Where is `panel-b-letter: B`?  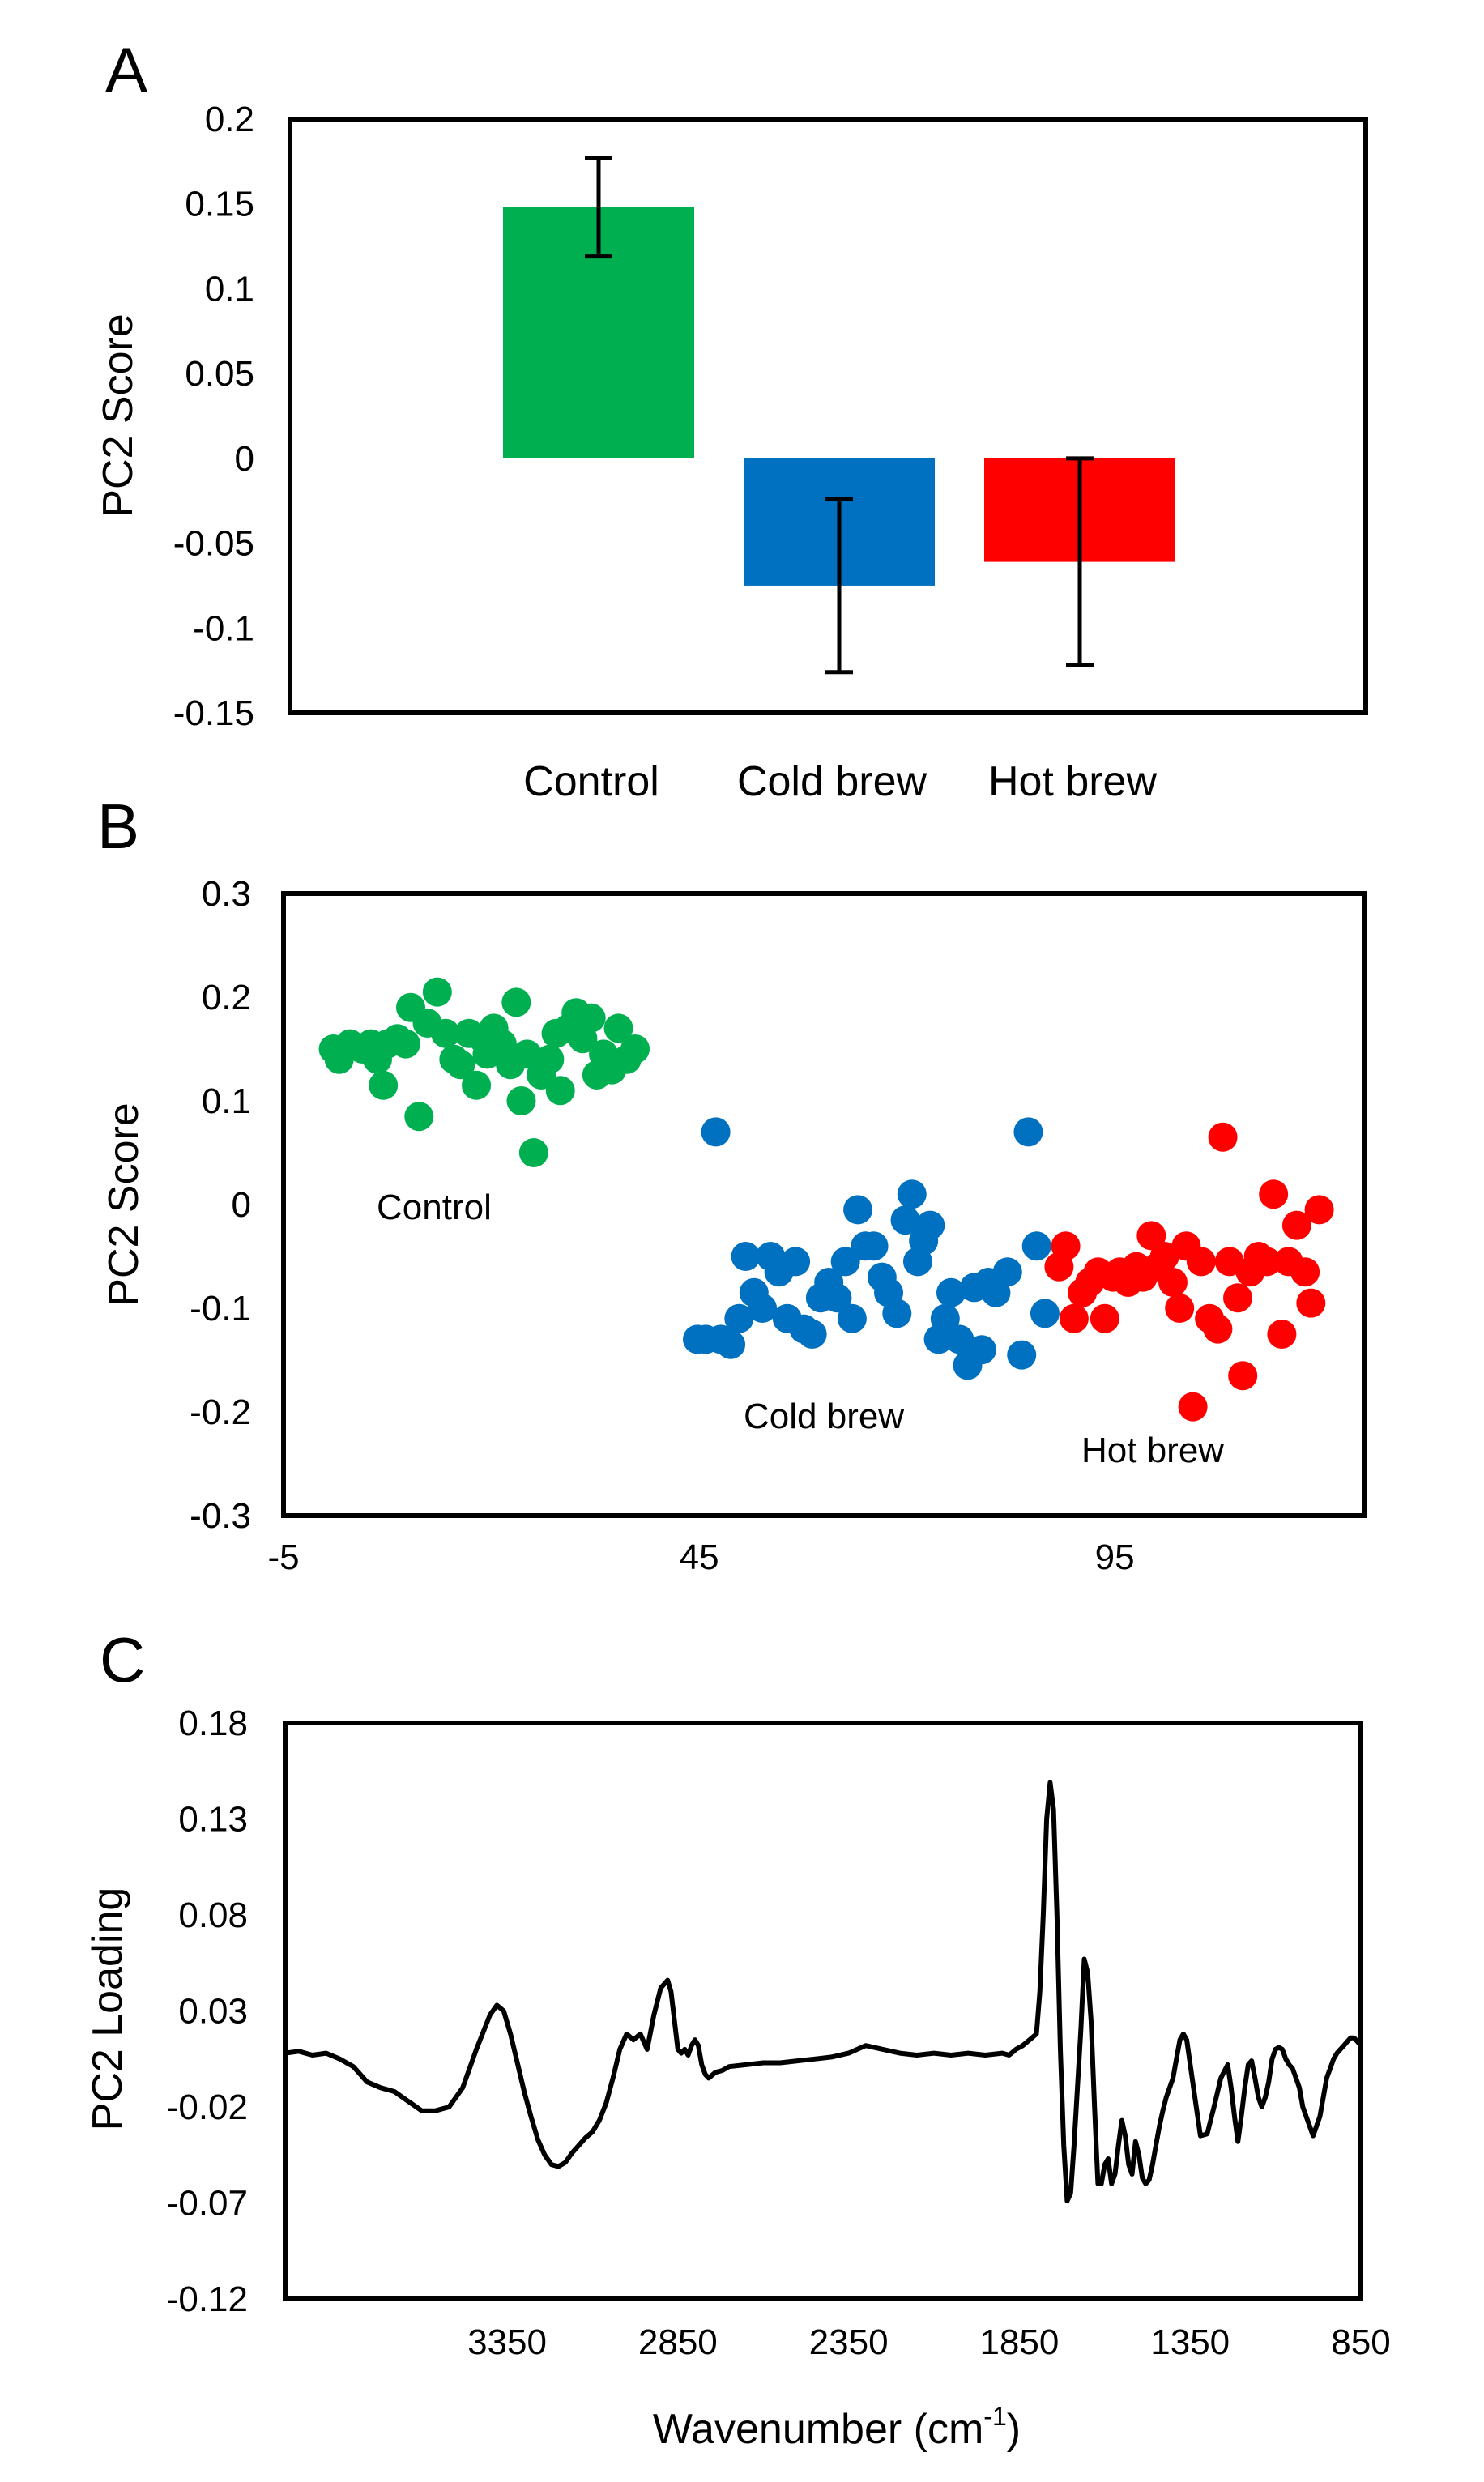
panel-b-letter: B is located at coordinates (118, 826).